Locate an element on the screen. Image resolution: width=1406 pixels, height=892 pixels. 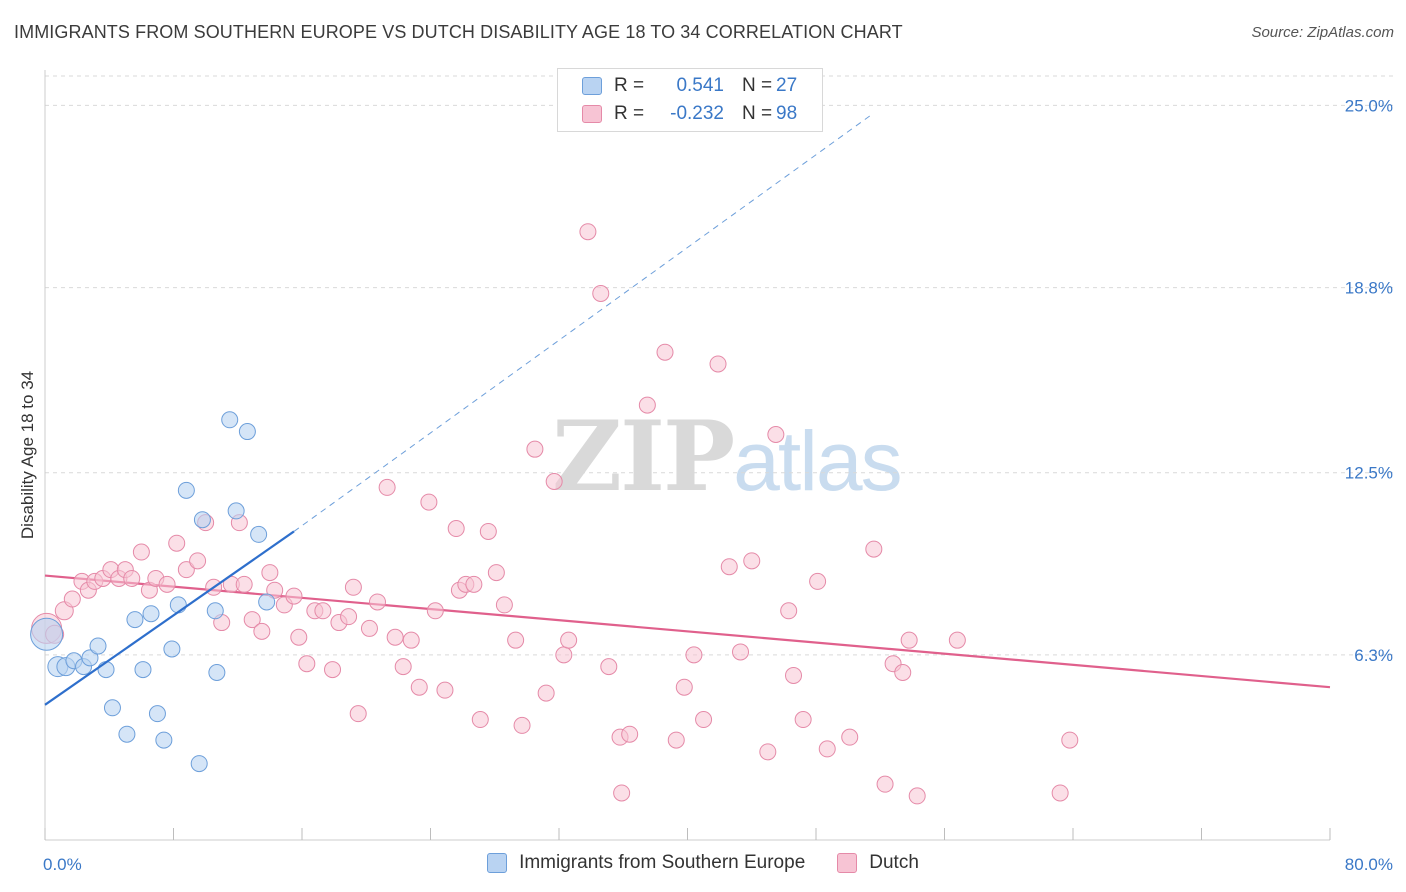
legend-n-value: 27 is located at coordinates (787, 85).